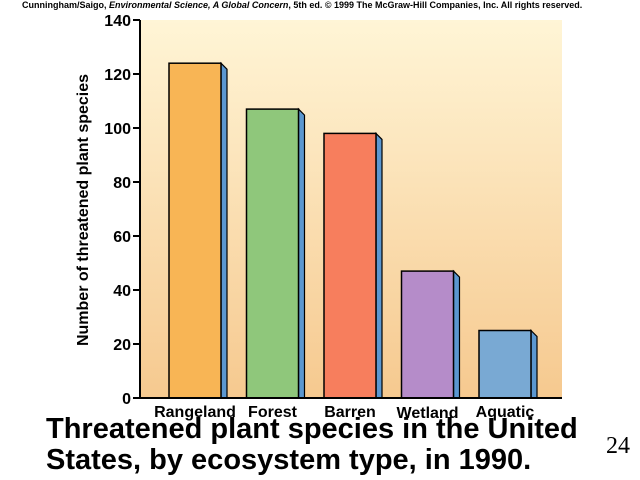  I want to click on bar-wetland, so click(427, 334).